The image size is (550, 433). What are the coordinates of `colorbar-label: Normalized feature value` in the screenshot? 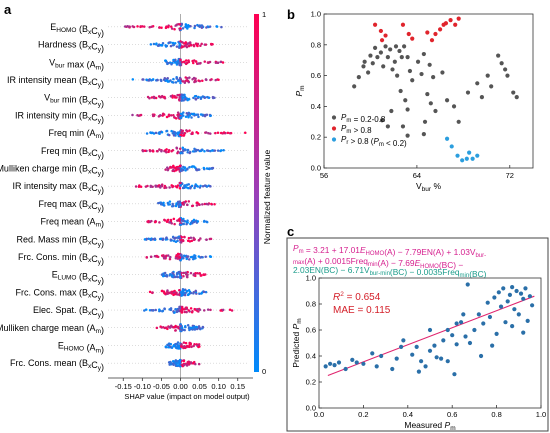 It's located at (267, 196).